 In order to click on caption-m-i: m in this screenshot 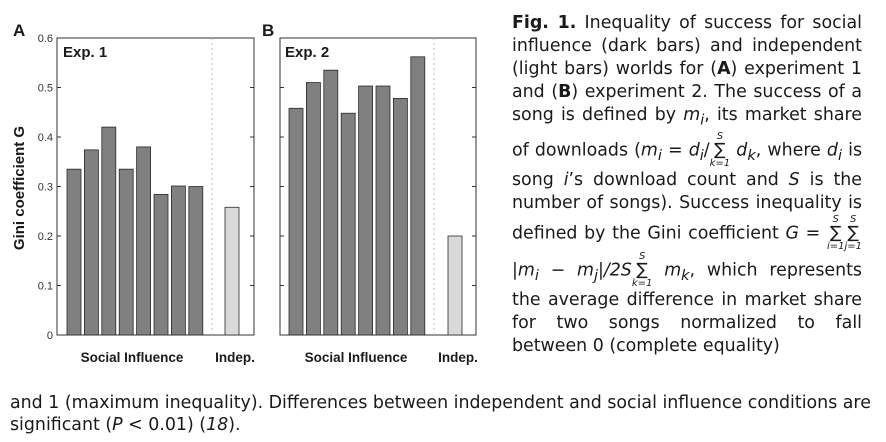, I will do `click(692, 114)`.